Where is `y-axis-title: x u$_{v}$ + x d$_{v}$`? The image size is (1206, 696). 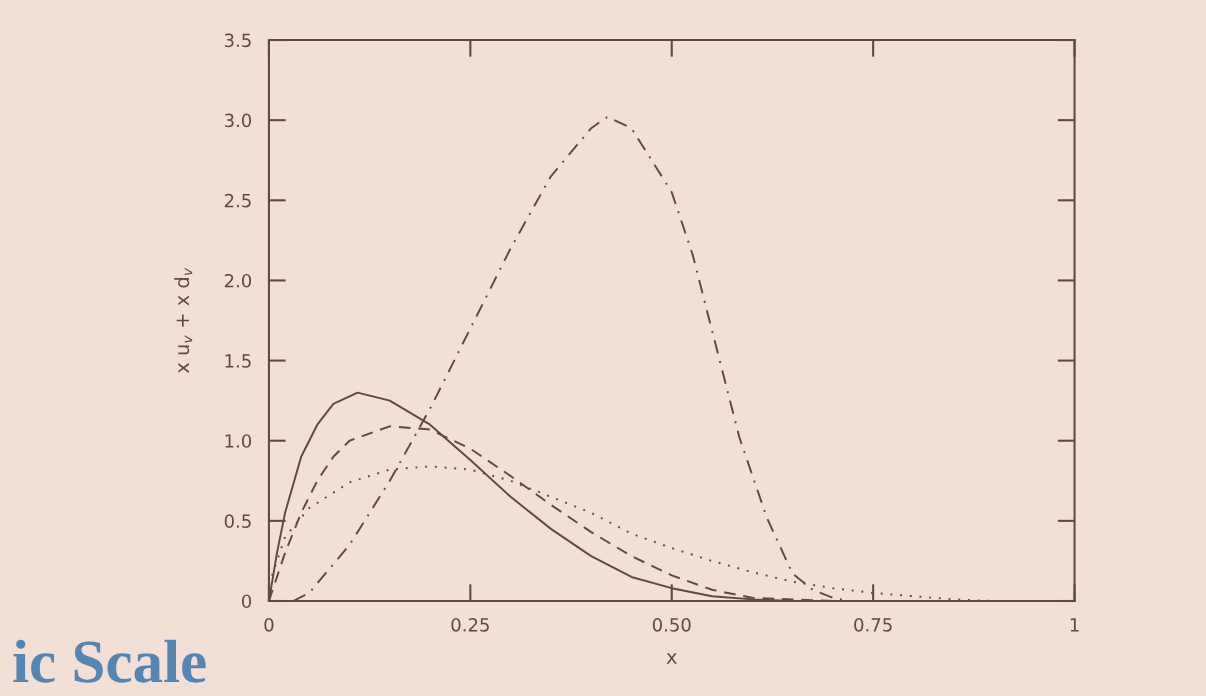
y-axis-title: x u$_{v}$ + x d$_{v}$ is located at coordinates (183, 320).